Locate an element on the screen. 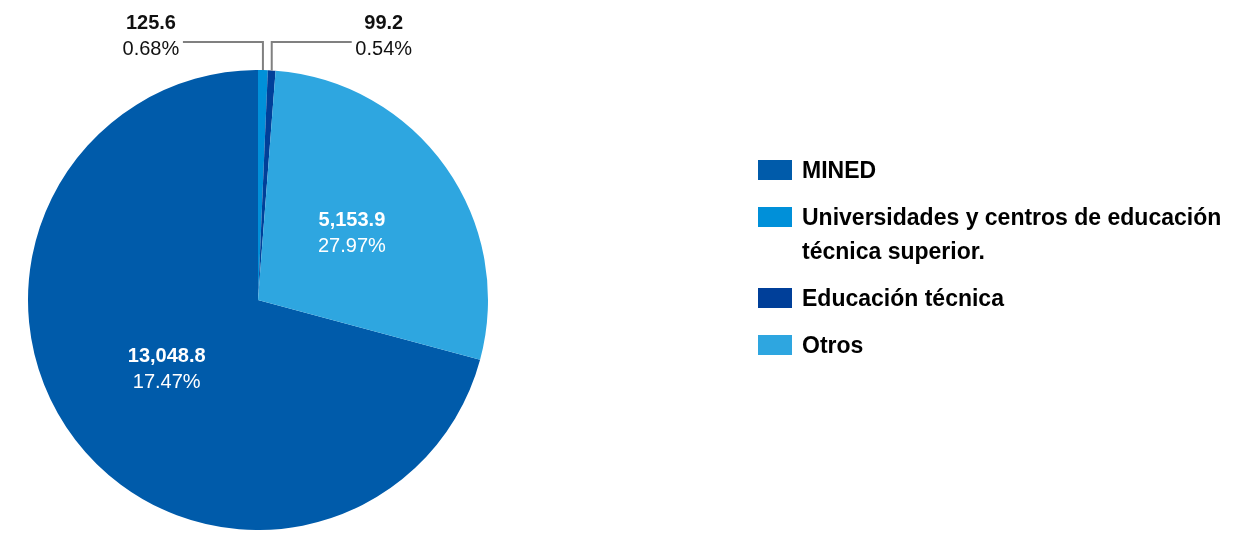 The height and width of the screenshot is (538, 1251). legend-label: Universidades y centros de educación técnica superior. is located at coordinates (1012, 234).